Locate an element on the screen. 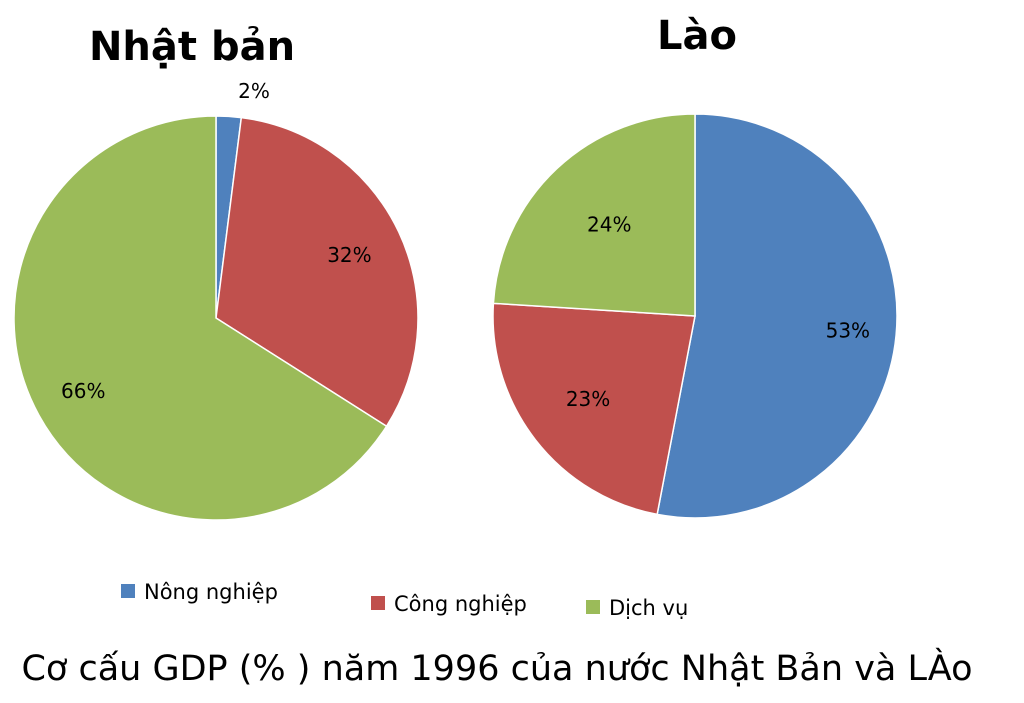 Image resolution: width=1024 pixels, height=703 pixels. pie-label-japan-cong-nghiep: 32% is located at coordinates (349, 255).